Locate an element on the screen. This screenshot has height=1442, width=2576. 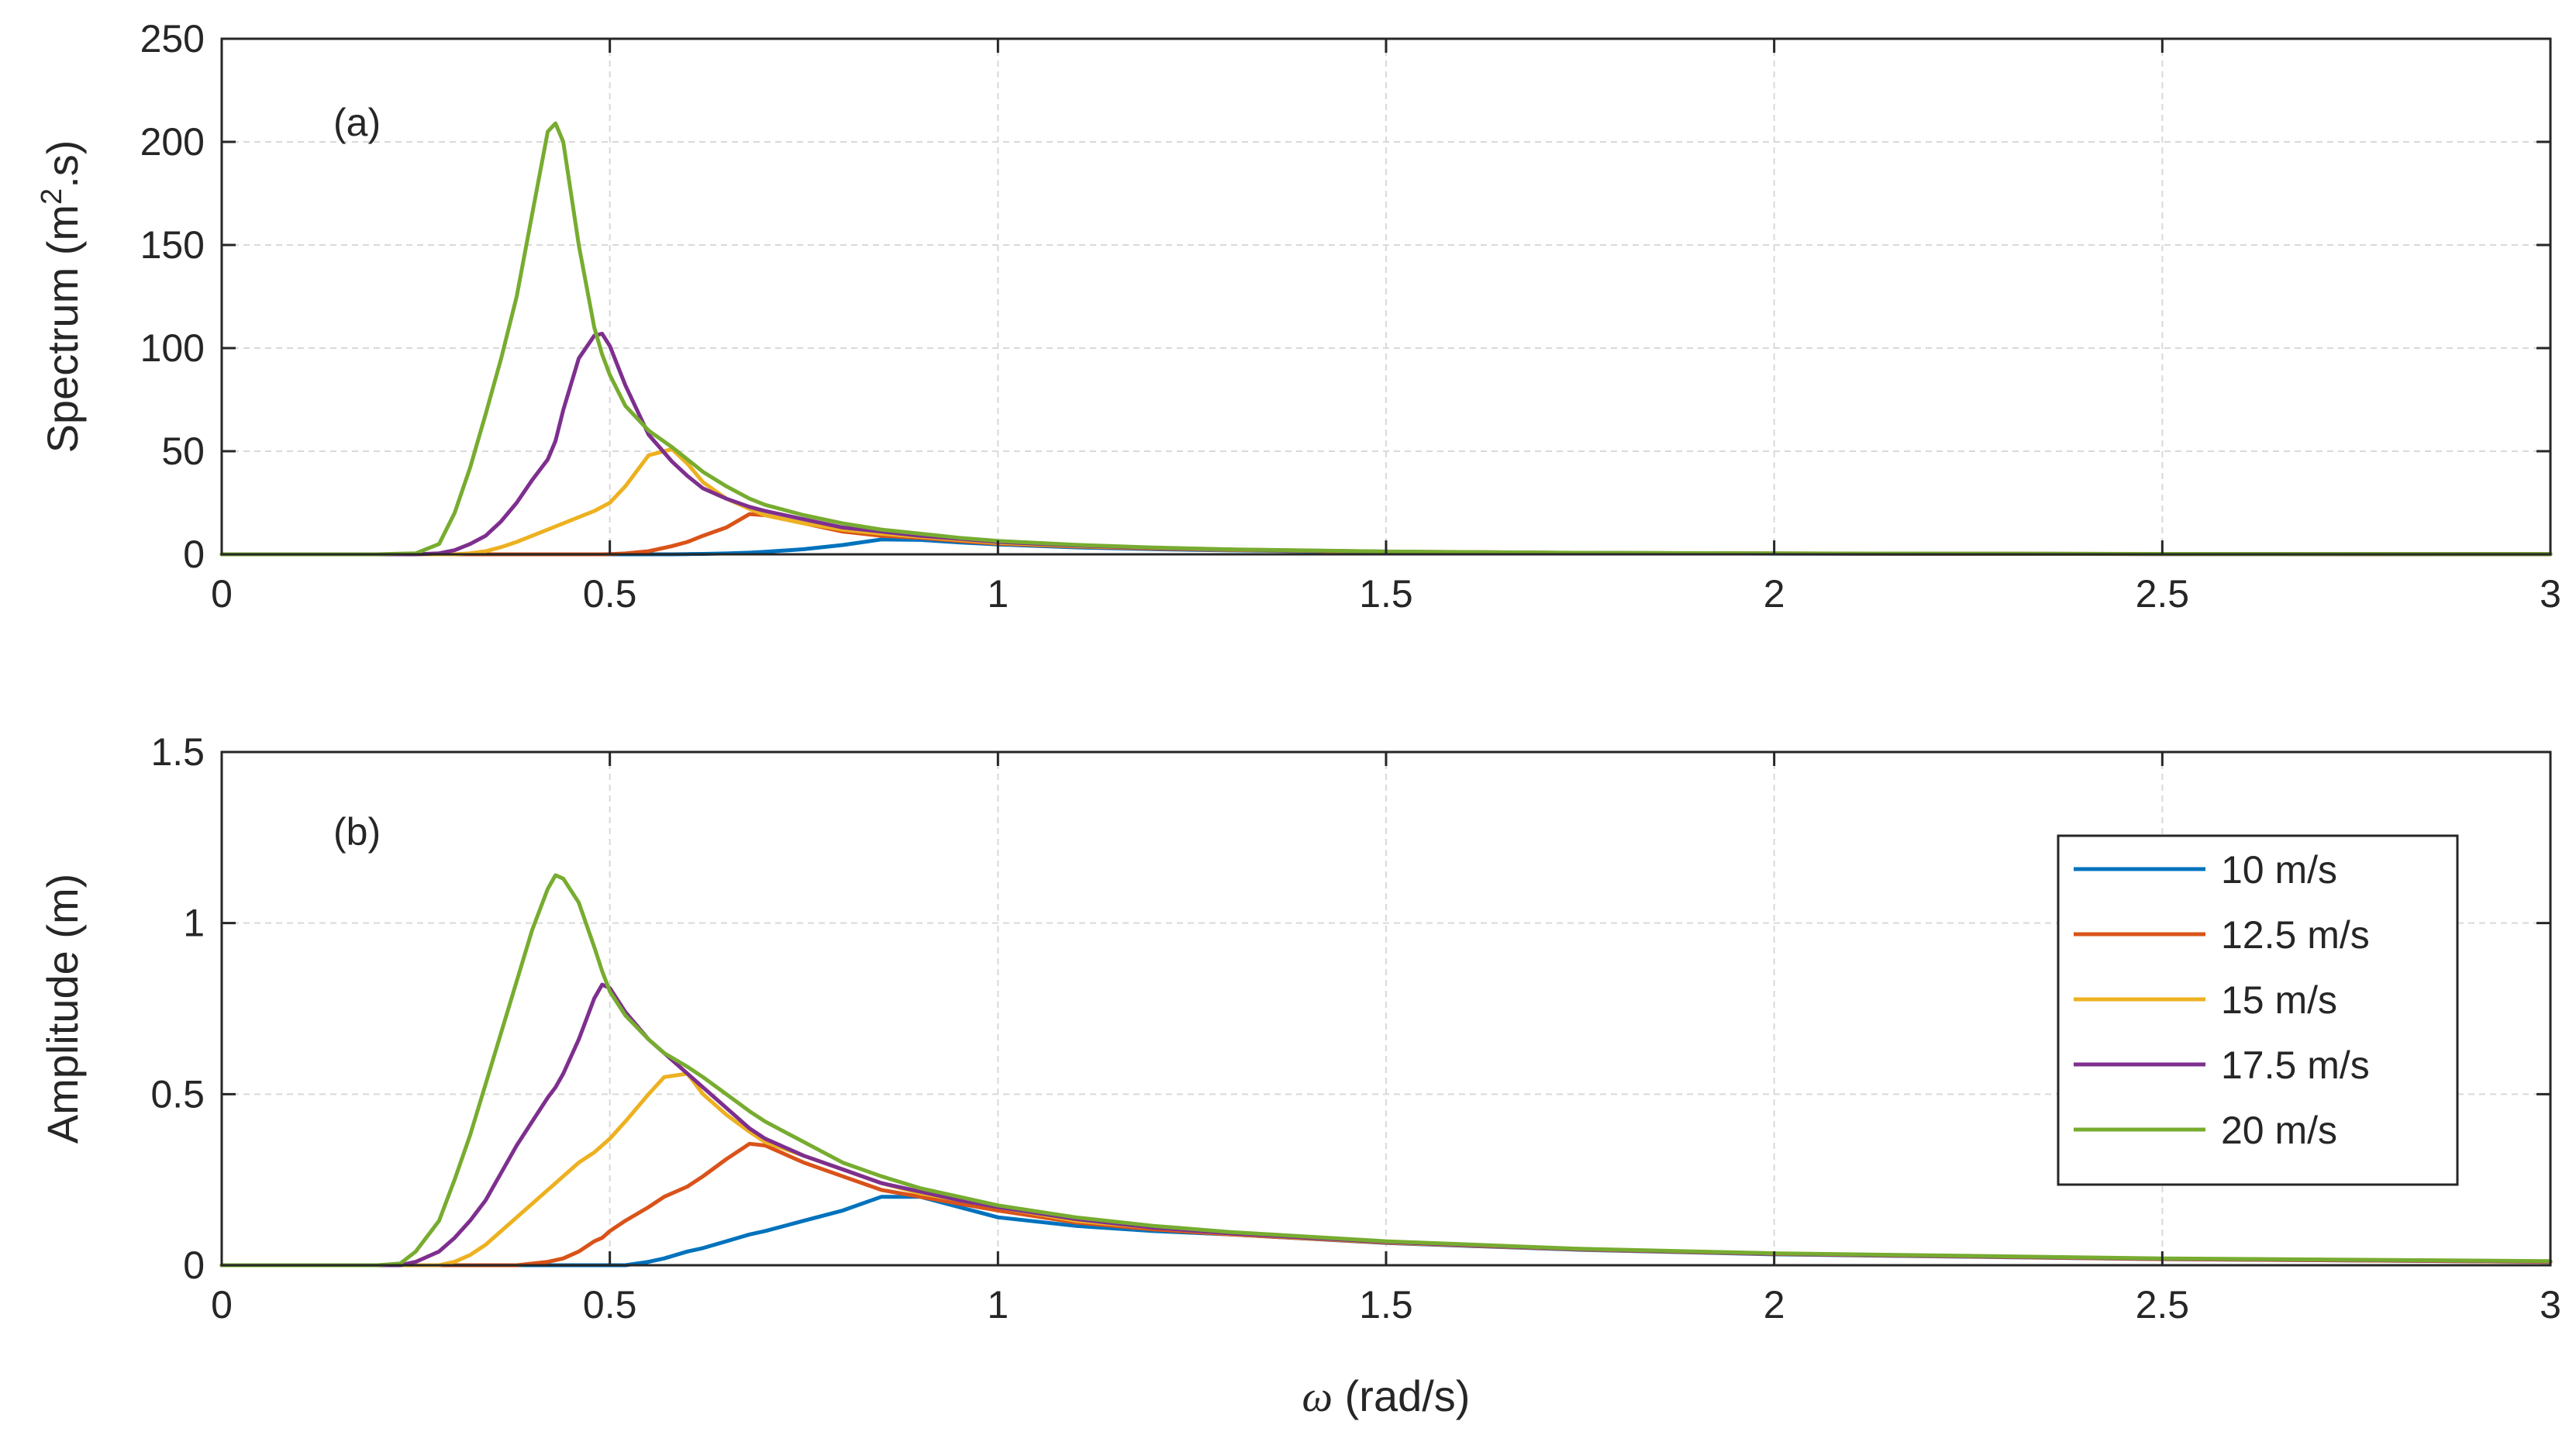
panel-a-y-tick-label: 150 is located at coordinates (172, 245).